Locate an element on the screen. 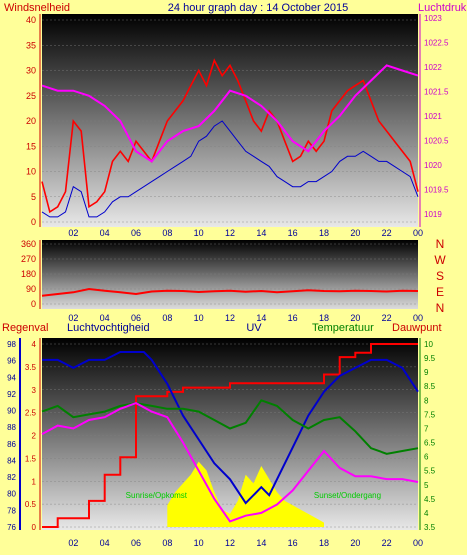  wind-tick-label: 0 is located at coordinates (33, 222).